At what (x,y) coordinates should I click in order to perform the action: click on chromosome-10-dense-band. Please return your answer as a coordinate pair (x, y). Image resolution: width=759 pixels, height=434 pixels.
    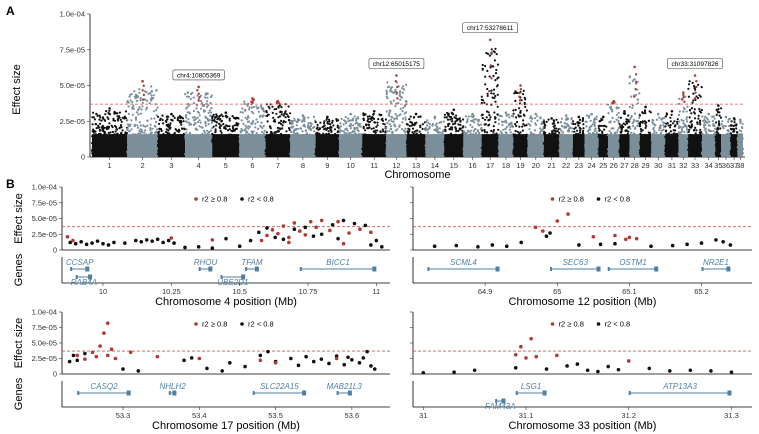
    Looking at the image, I should click on (351, 145).